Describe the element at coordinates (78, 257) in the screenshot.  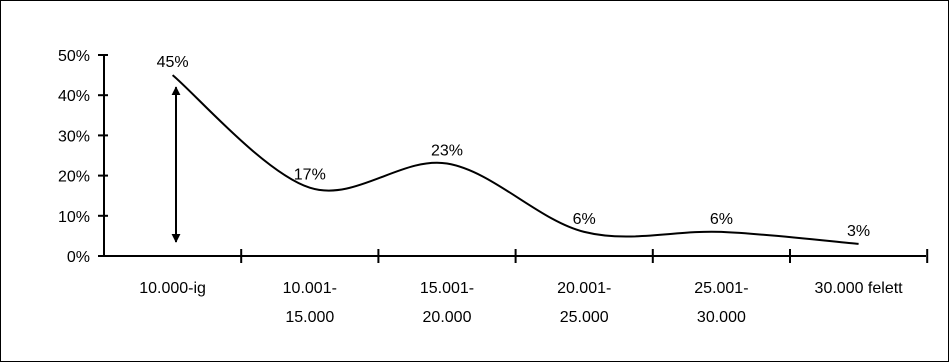
I see `y-tick-label: 0%` at that location.